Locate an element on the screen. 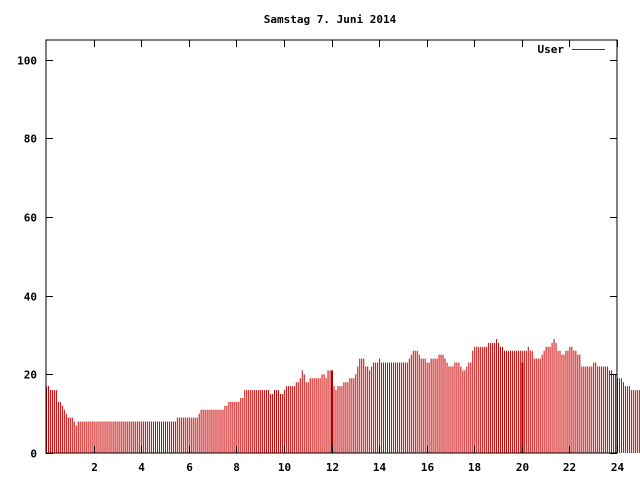 The image size is (640, 480). x-tick-label: 4 is located at coordinates (141, 467).